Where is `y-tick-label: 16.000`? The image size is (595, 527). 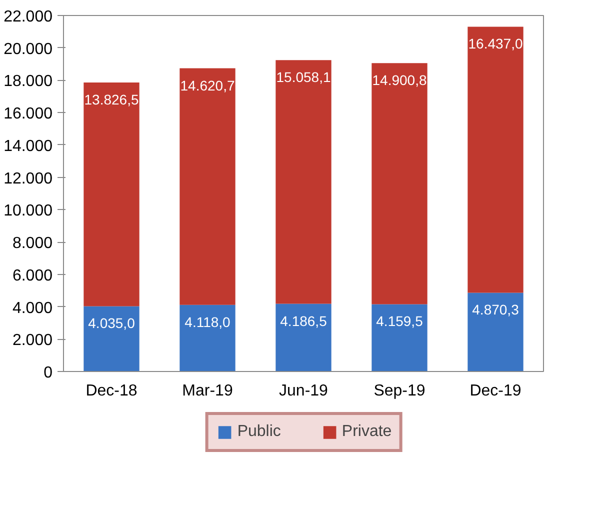 y-tick-label: 16.000 is located at coordinates (28, 114).